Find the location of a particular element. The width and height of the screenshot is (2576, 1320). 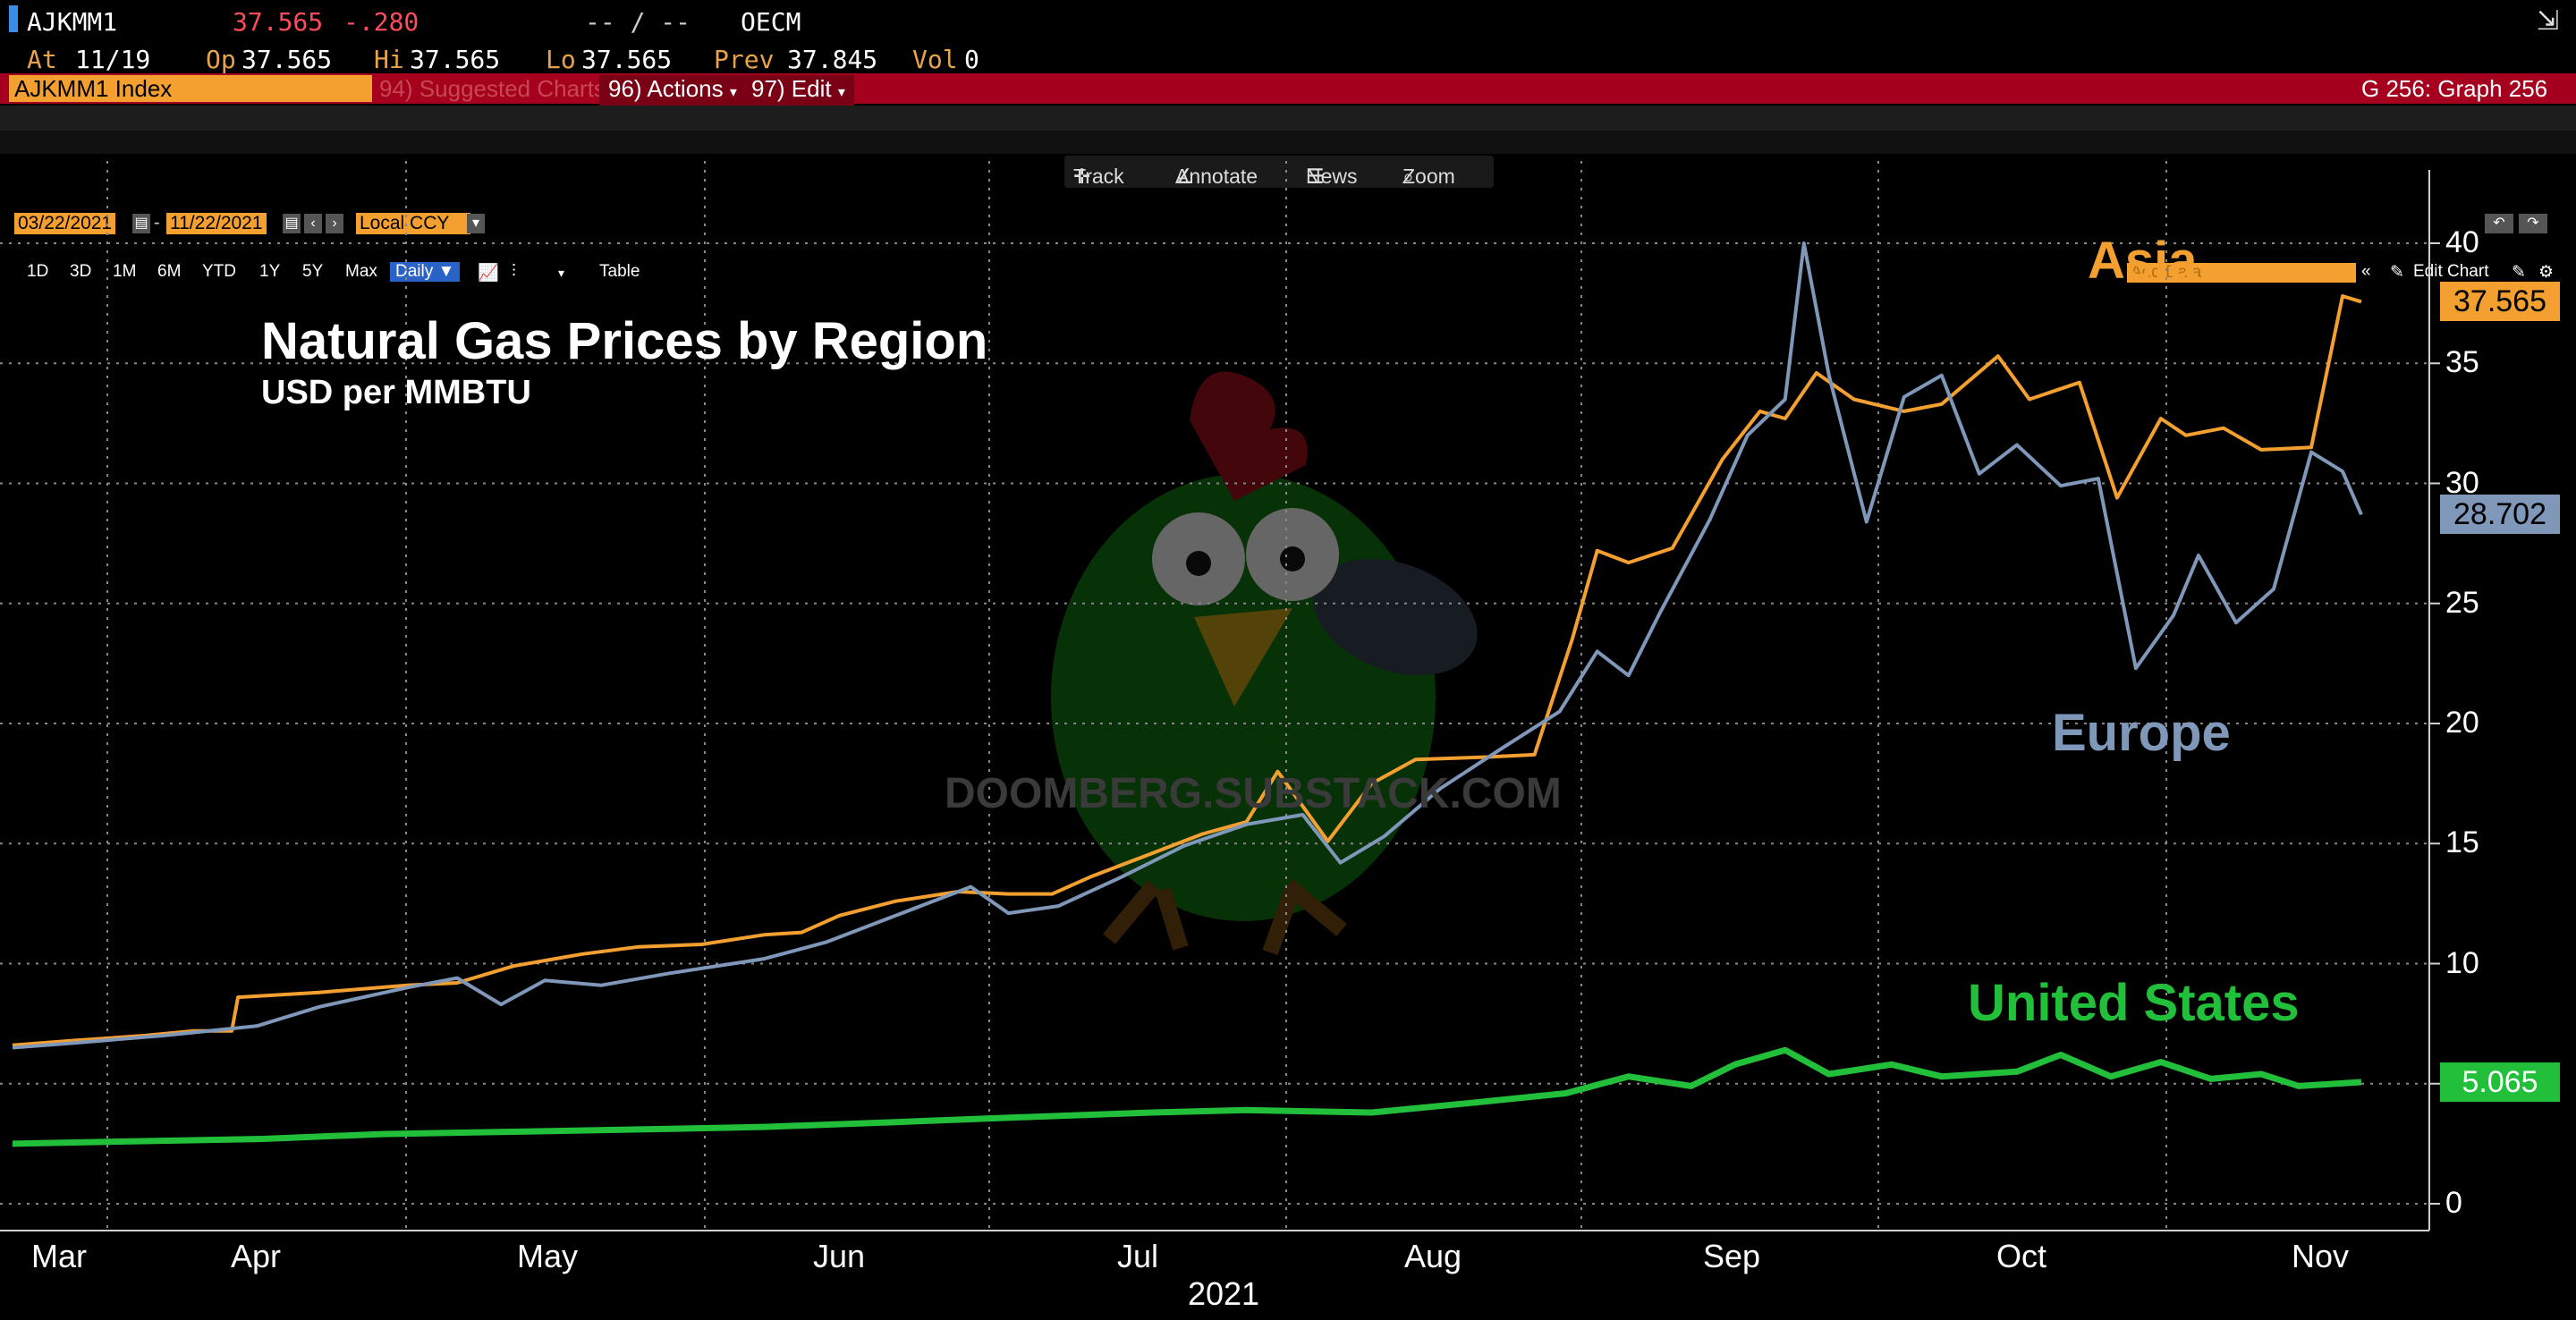

annotate-label: Annotate is located at coordinates (1216, 176).